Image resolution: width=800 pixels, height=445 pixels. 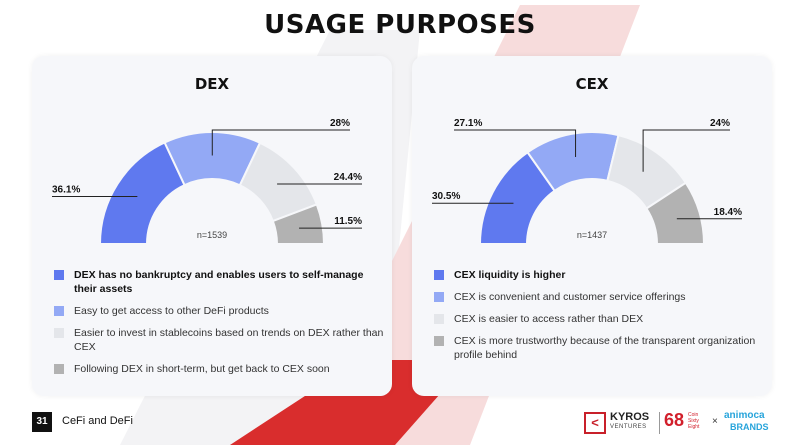 What do you see at coordinates (97, 421) in the screenshot?
I see `section-label: CeFi and DeFi` at bounding box center [97, 421].